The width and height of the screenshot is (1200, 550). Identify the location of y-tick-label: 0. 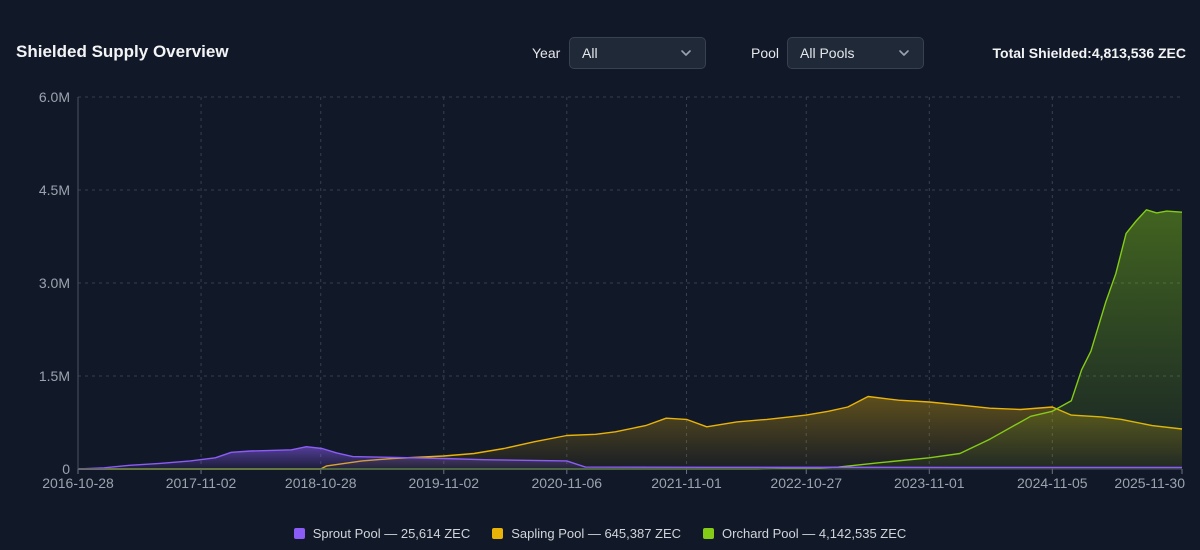
(66, 469).